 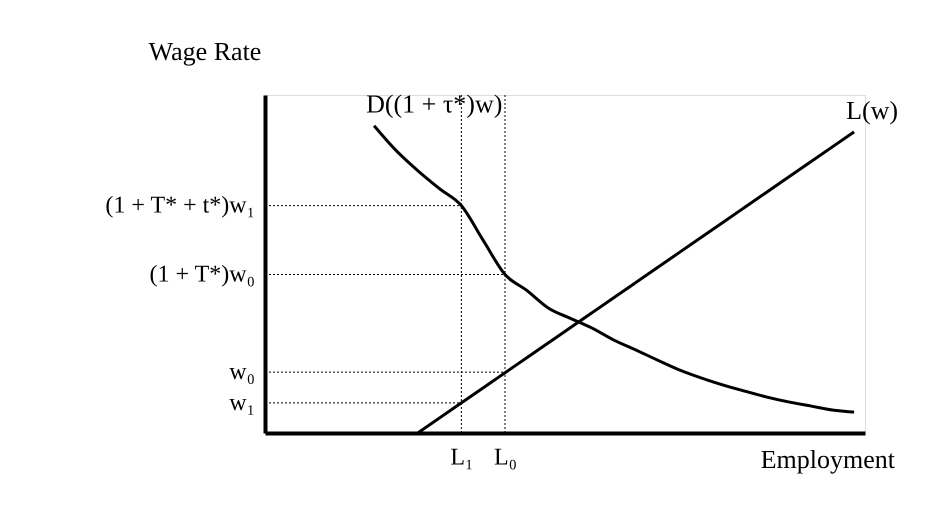 What do you see at coordinates (242, 372) in the screenshot?
I see `series-label: w₀` at bounding box center [242, 372].